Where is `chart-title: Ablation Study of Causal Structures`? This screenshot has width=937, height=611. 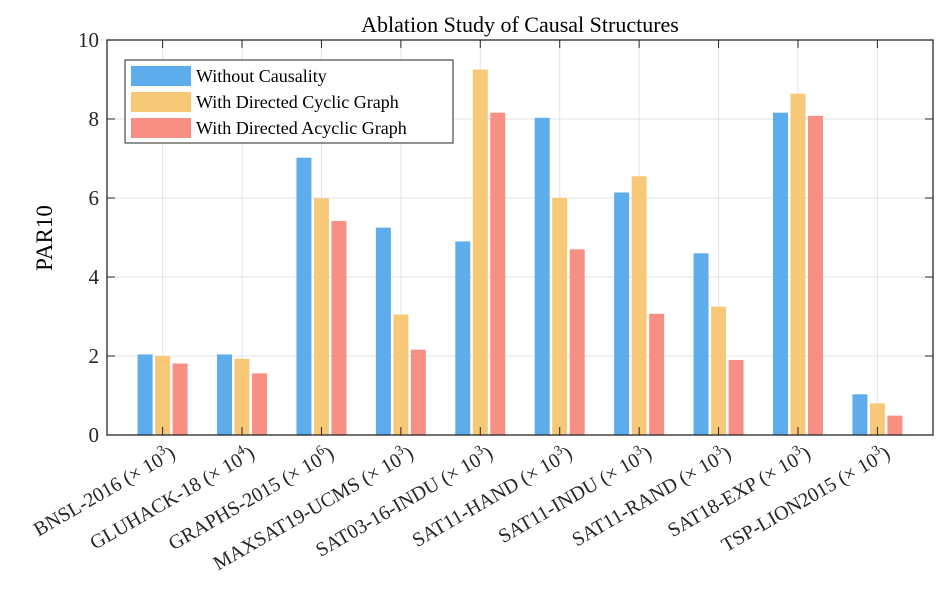 chart-title: Ablation Study of Causal Structures is located at coordinates (520, 24).